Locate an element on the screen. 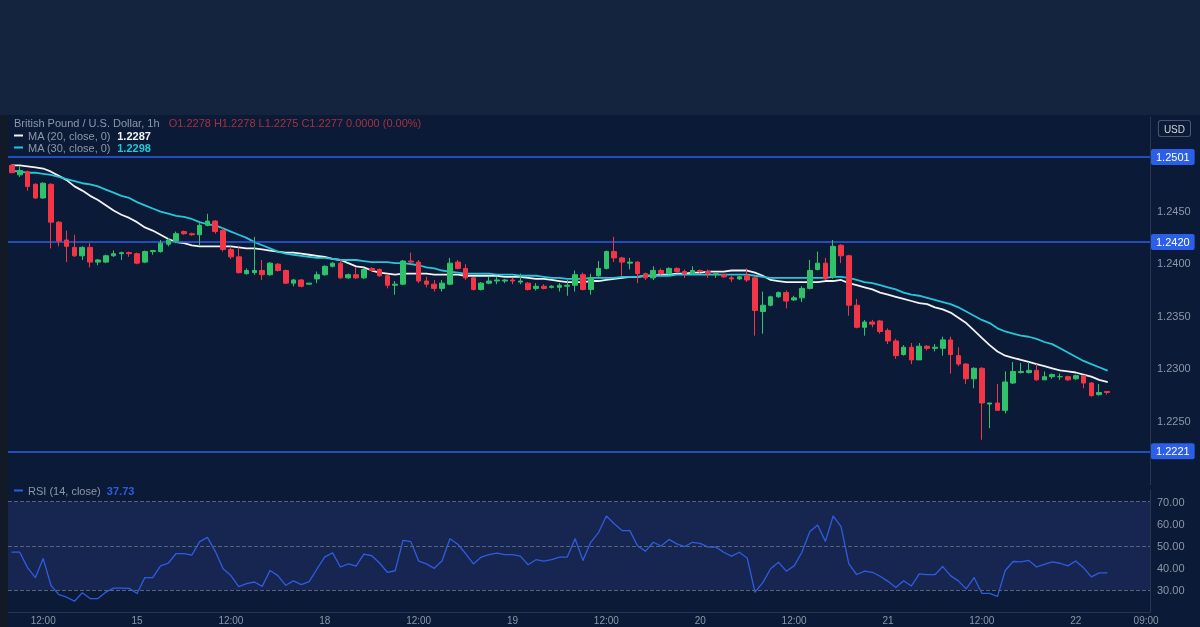  y-tick-label: 1.2400 is located at coordinates (1174, 263).